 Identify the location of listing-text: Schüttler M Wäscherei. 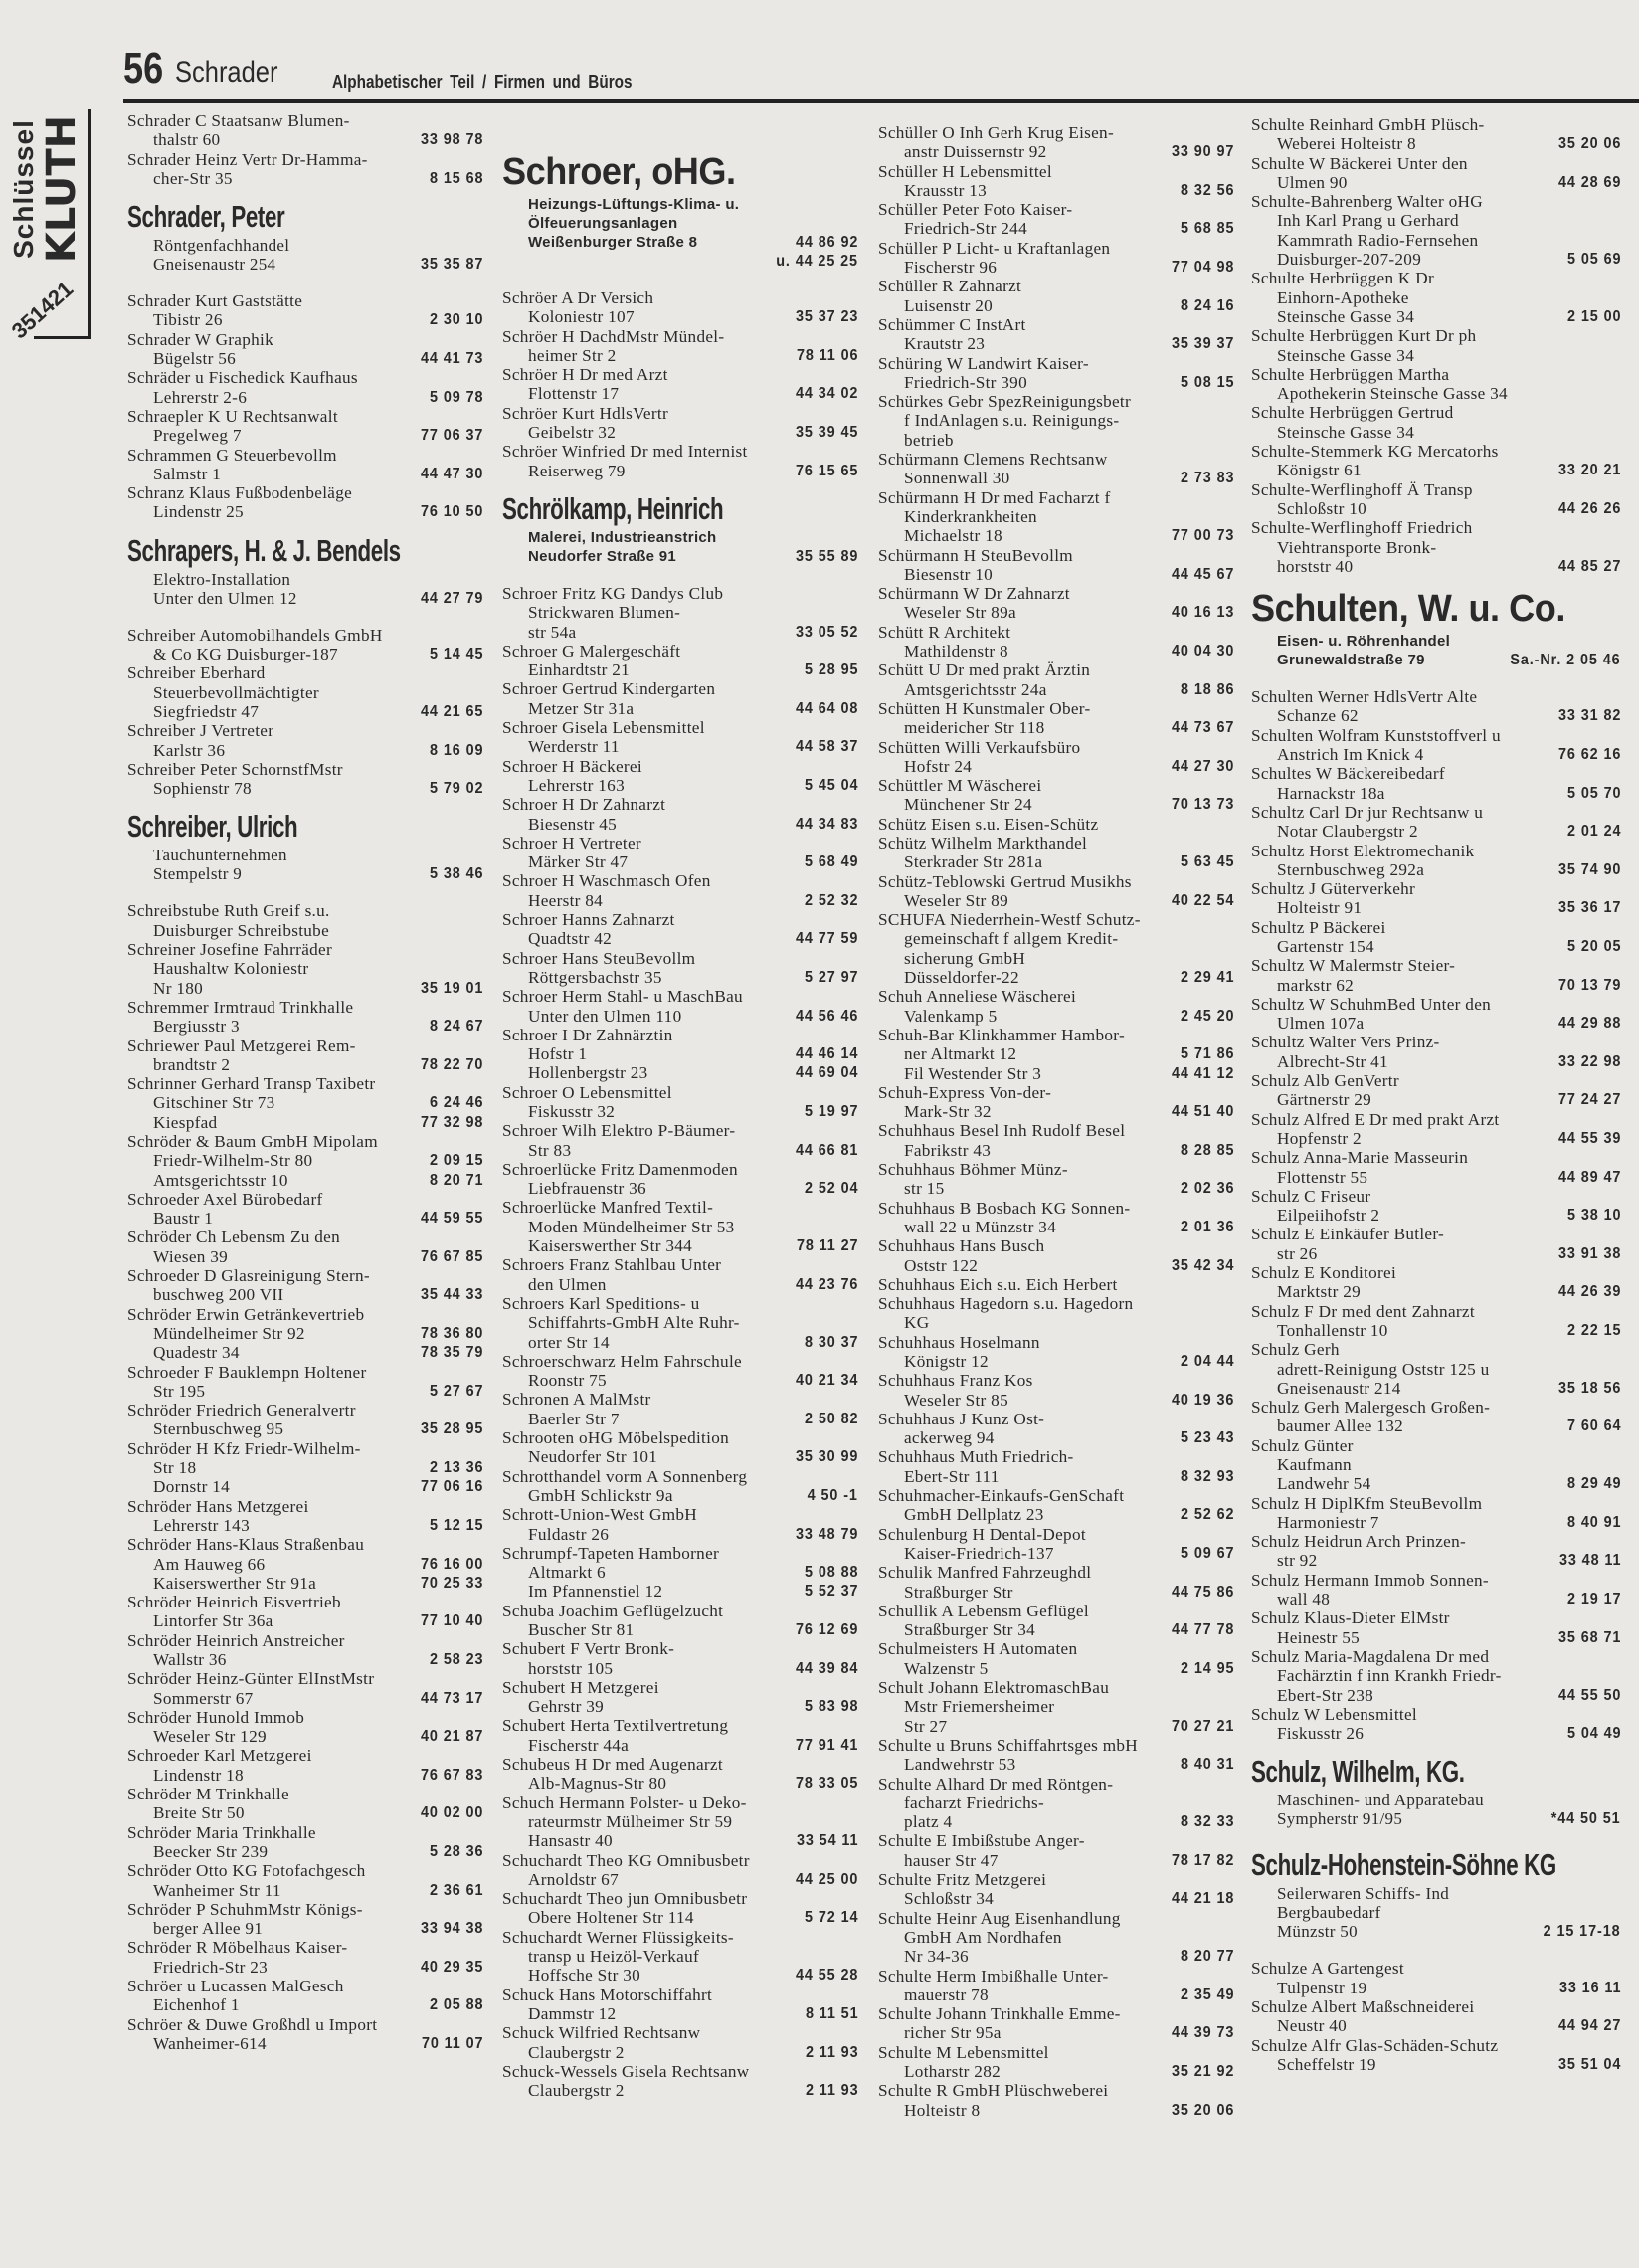
(960, 786).